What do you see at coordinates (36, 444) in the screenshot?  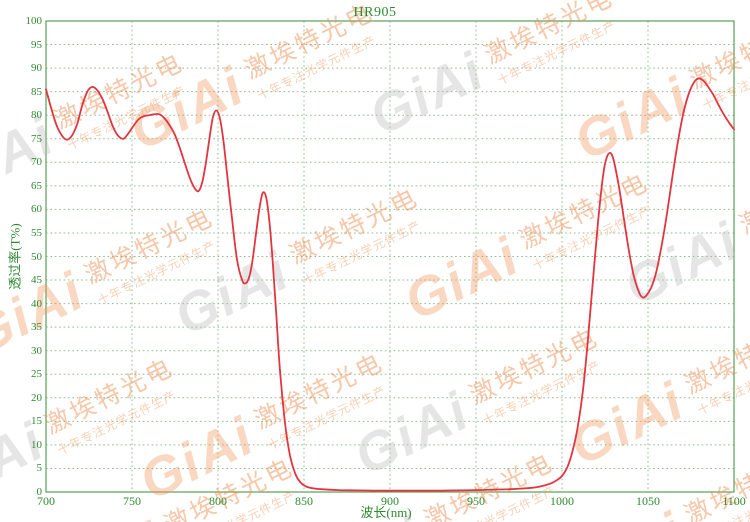 I see `y-tick-label: 10` at bounding box center [36, 444].